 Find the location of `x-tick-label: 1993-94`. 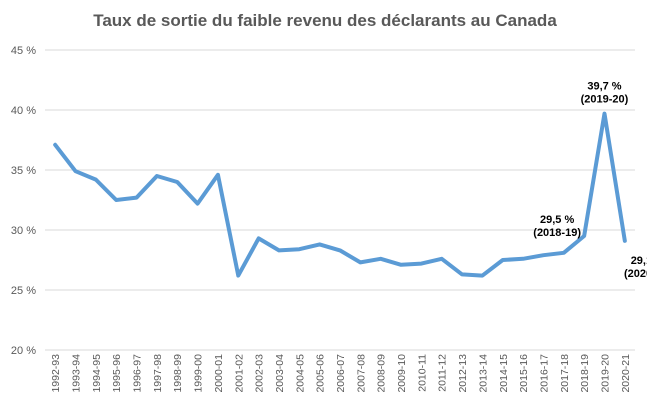

x-tick-label: 1993-94 is located at coordinates (77, 373).